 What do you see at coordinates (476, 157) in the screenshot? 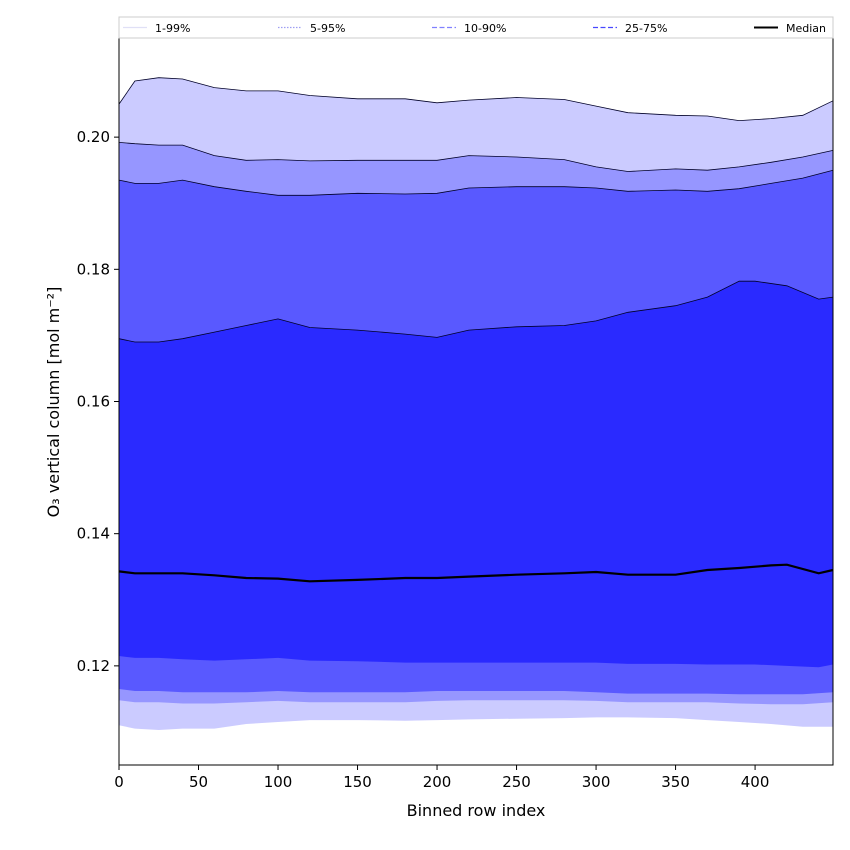
I see `band-upper-edge-5-95%` at bounding box center [476, 157].